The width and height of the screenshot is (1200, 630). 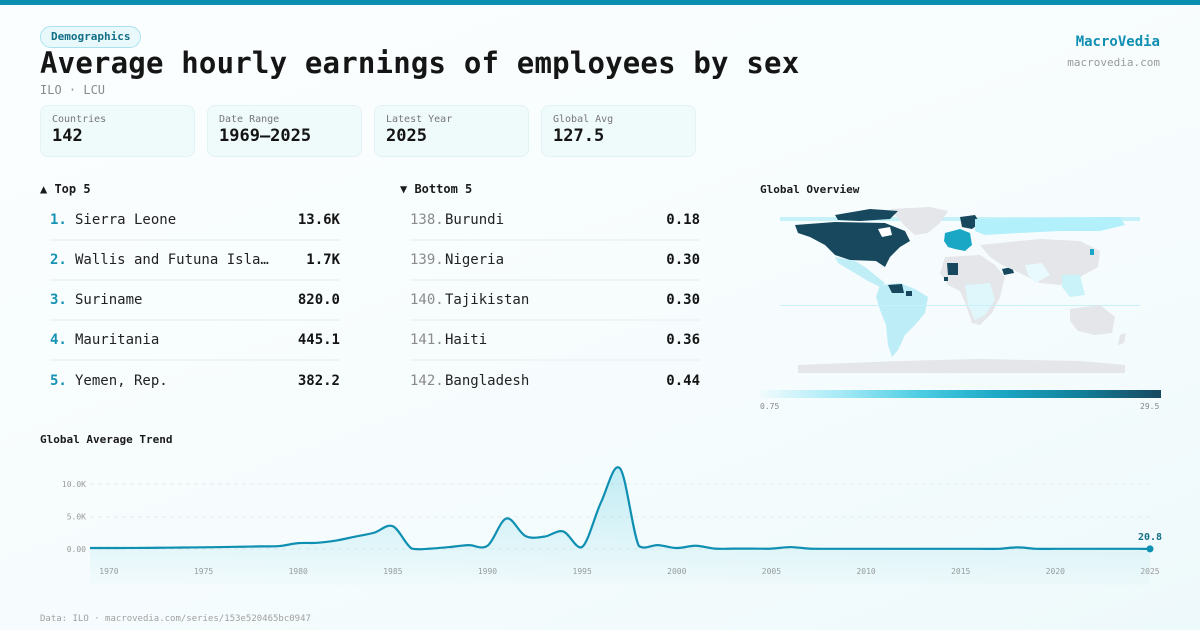 I want to click on rank-number: 5., so click(x=58, y=381).